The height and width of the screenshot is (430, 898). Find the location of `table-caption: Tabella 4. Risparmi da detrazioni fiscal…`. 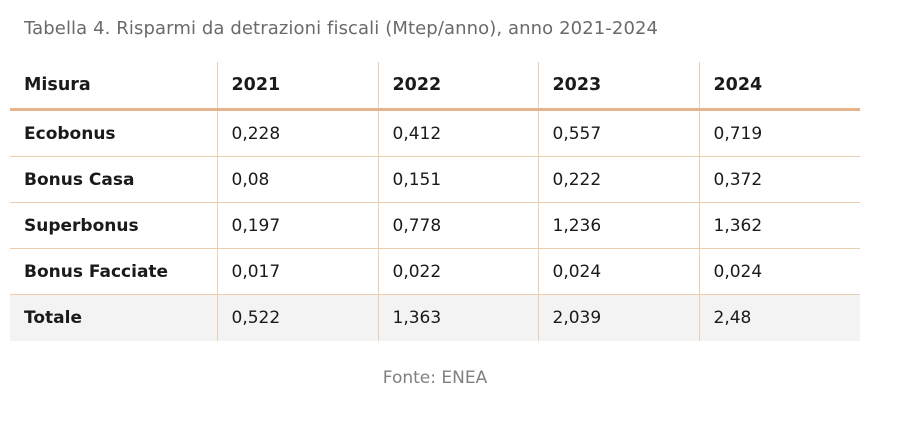

table-caption: Tabella 4. Risparmi da detrazioni fiscal… is located at coordinates (341, 28).